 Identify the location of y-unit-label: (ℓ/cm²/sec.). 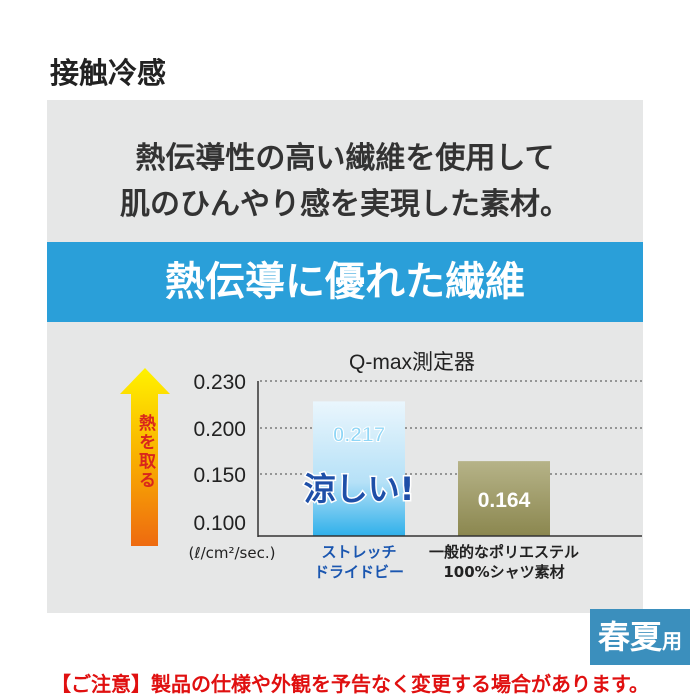
(232, 553).